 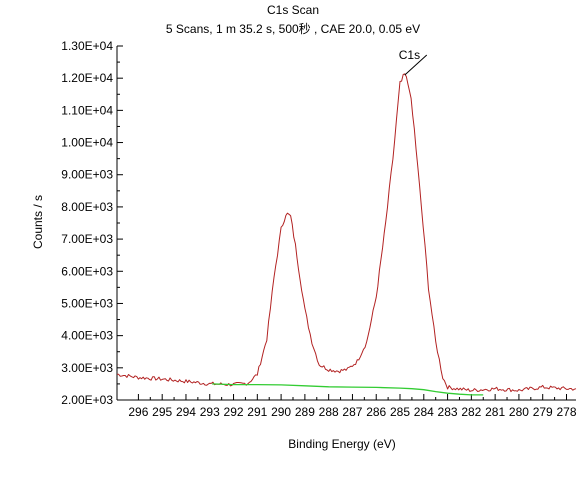 What do you see at coordinates (348, 389) in the screenshot?
I see `background-line` at bounding box center [348, 389].